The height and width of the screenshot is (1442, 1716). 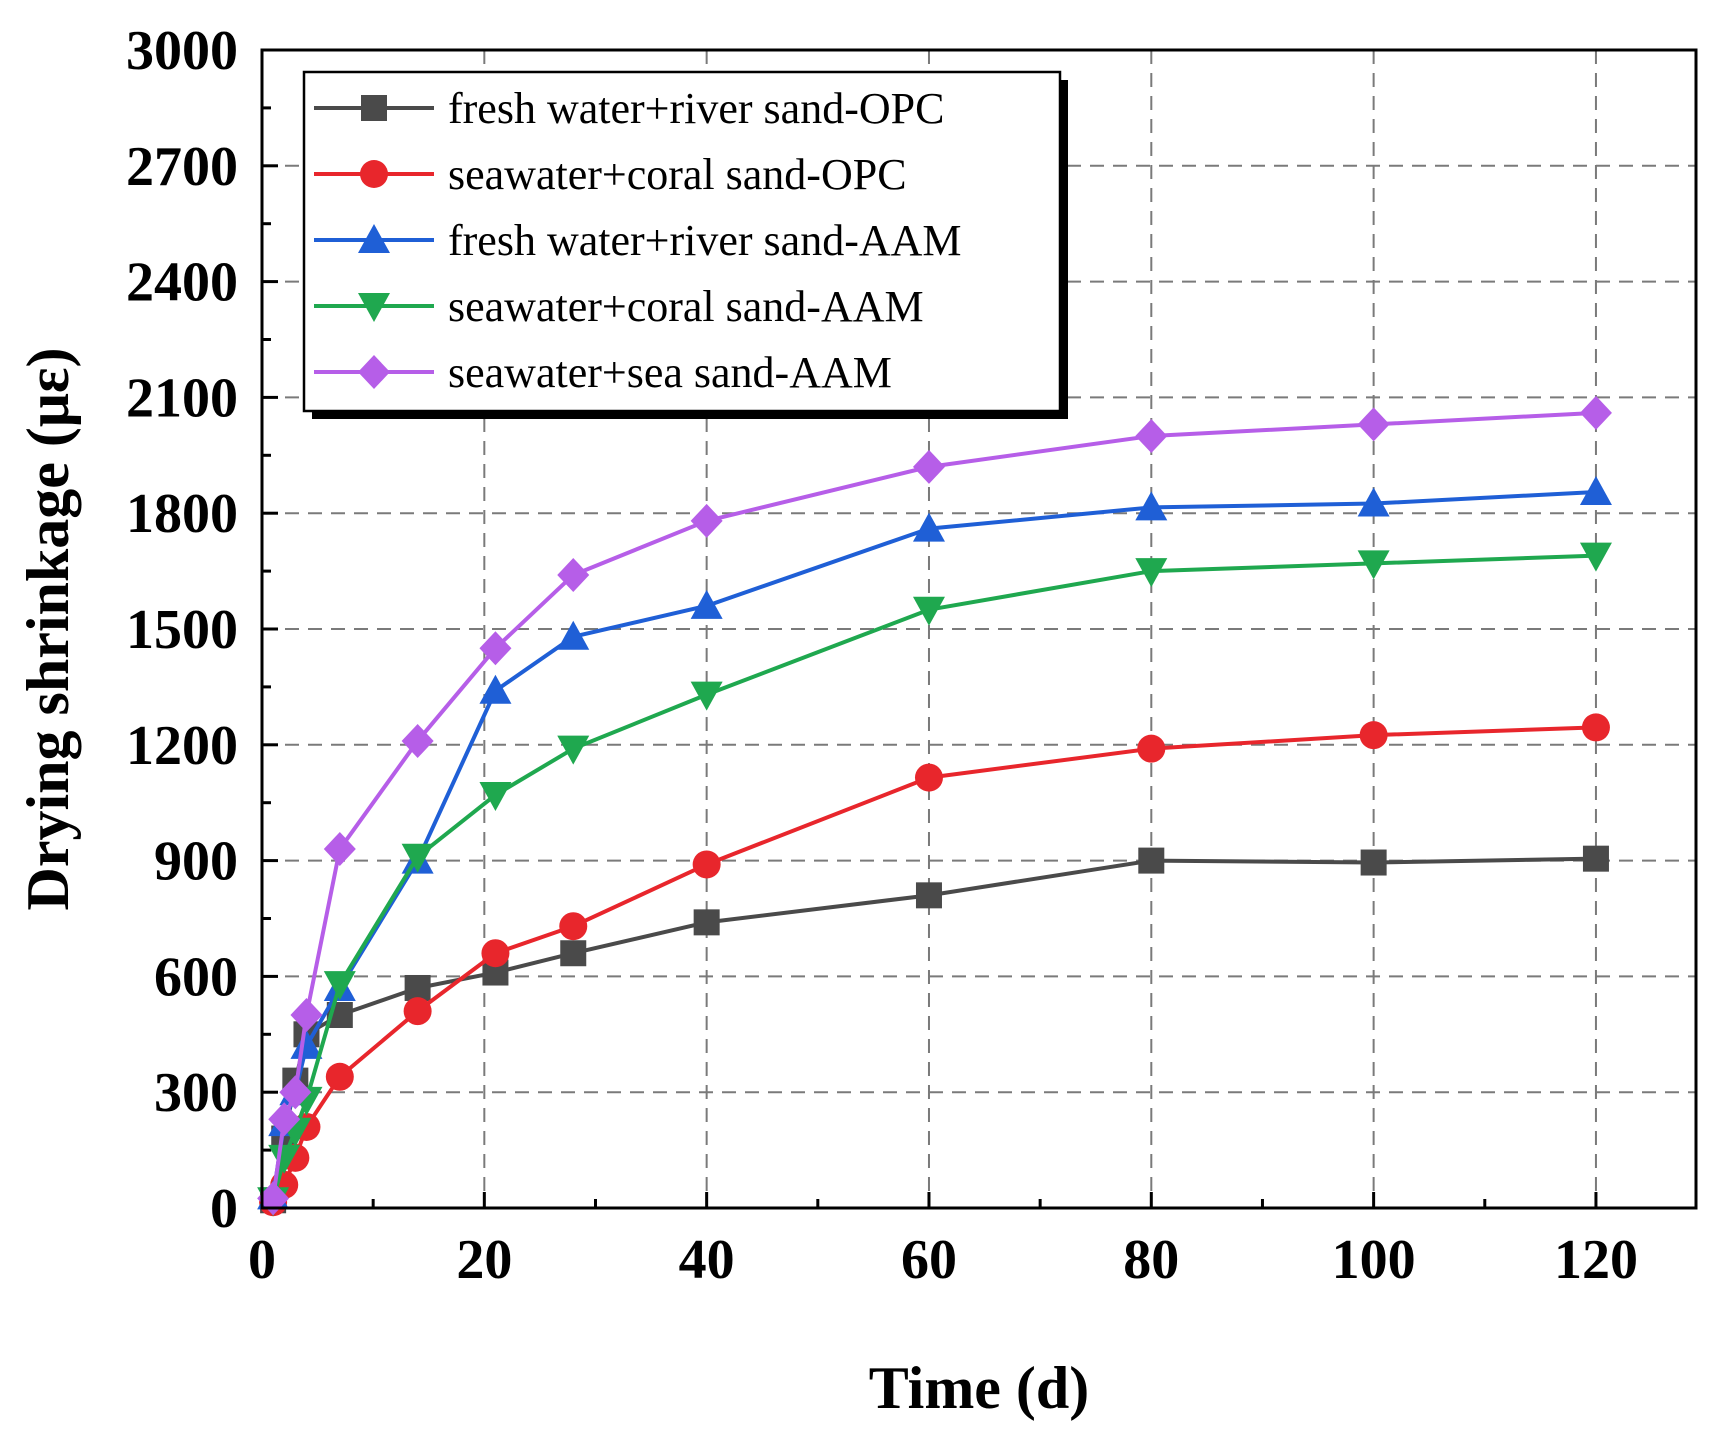 I want to click on y-tick-label: 1800, so click(x=182, y=514).